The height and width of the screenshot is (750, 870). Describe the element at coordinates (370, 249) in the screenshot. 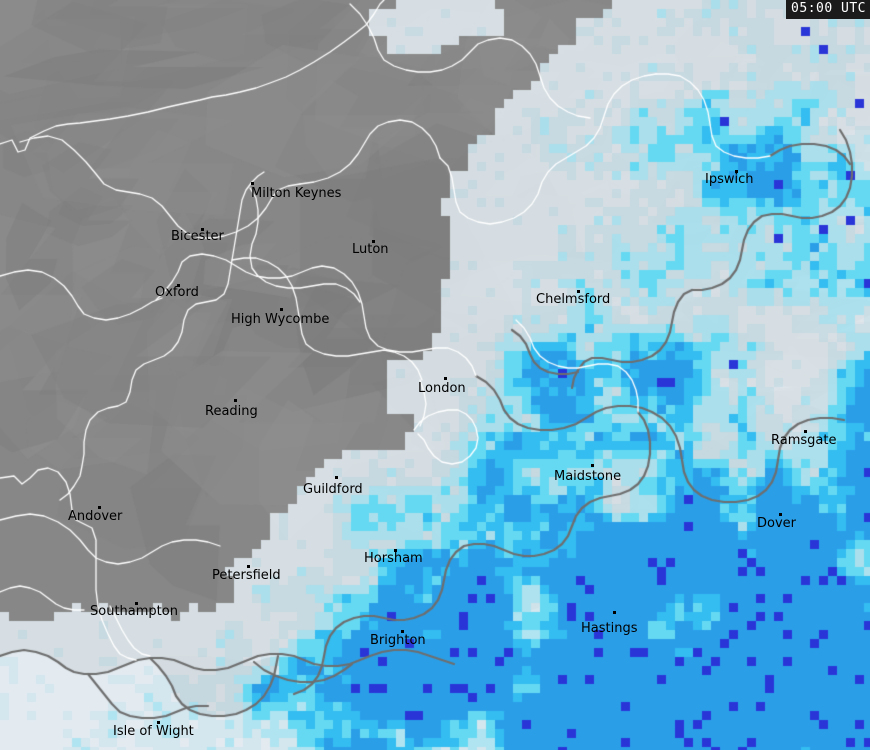

I see `city-label: Luton` at that location.